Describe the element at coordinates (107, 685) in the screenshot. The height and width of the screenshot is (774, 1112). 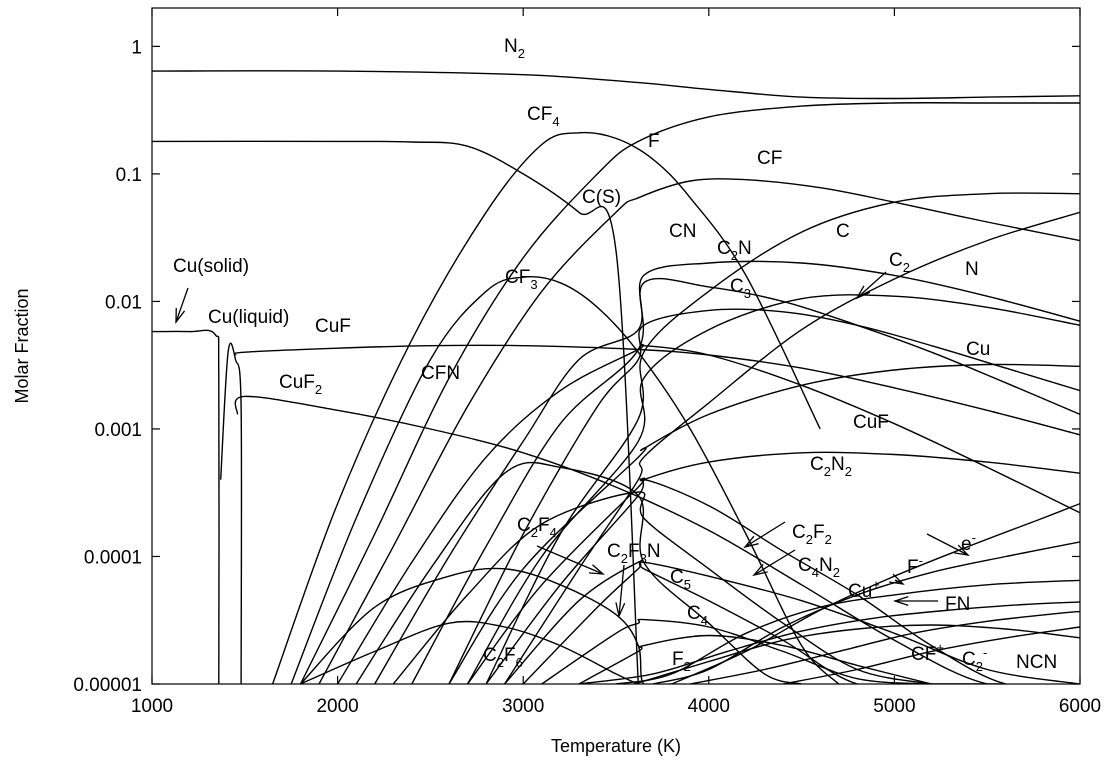
I see `y-tick-label: 0.00001` at that location.